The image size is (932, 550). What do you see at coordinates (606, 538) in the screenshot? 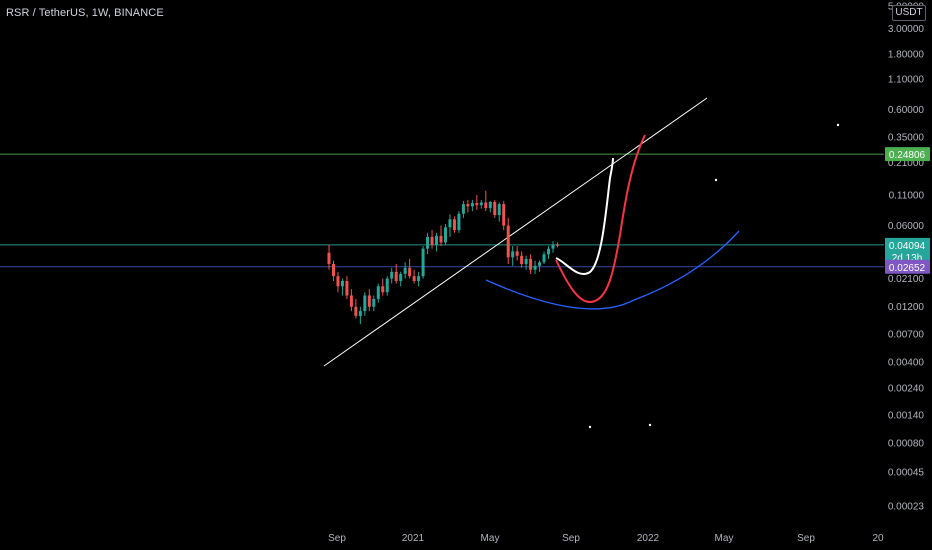
I see `time-axis: Sep 2021 May Sep 2022 May Sep 20` at bounding box center [606, 538].